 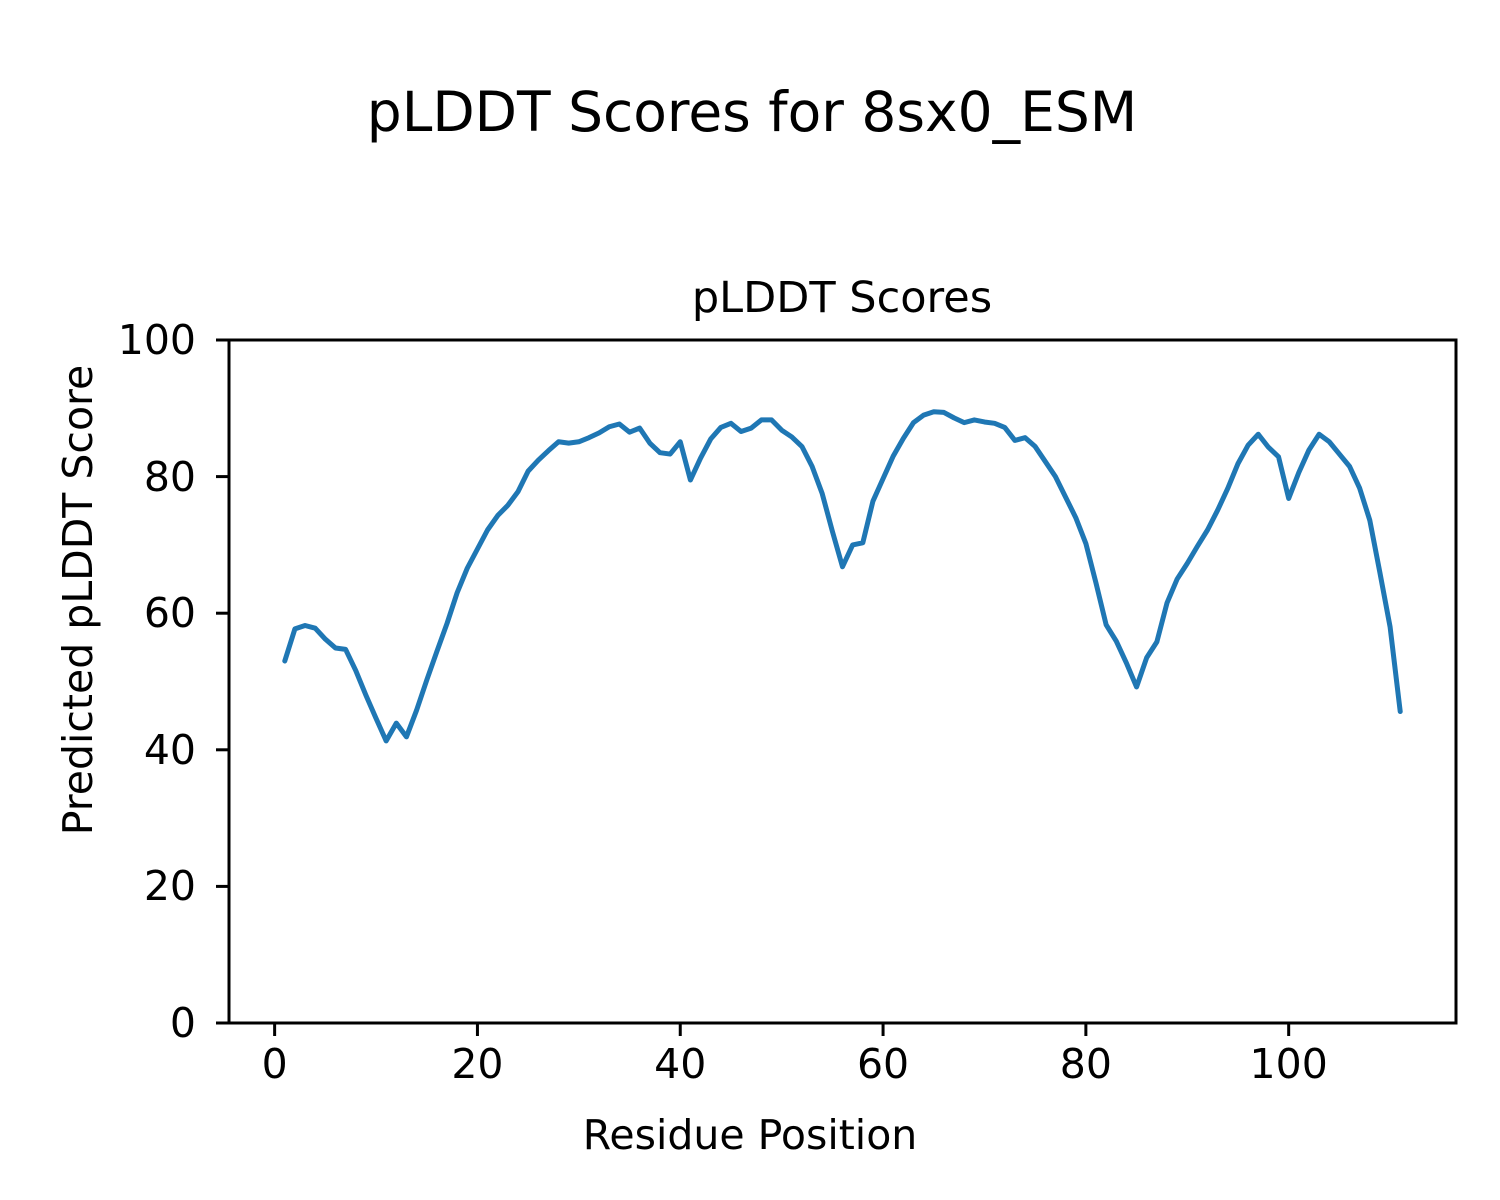 I want to click on x-tick-label: 60, so click(x=883, y=1064).